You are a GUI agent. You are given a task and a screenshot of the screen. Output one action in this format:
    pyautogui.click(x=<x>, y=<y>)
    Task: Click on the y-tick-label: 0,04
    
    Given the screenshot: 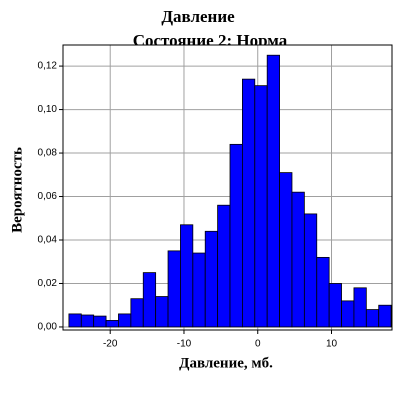 What is the action you would take?
    pyautogui.click(x=48, y=240)
    